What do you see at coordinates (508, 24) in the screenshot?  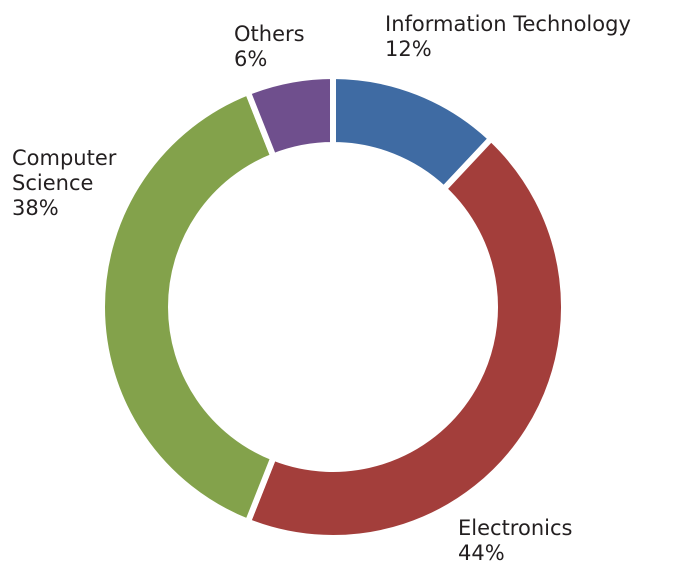 I see `slice-name: Information Technology` at bounding box center [508, 24].